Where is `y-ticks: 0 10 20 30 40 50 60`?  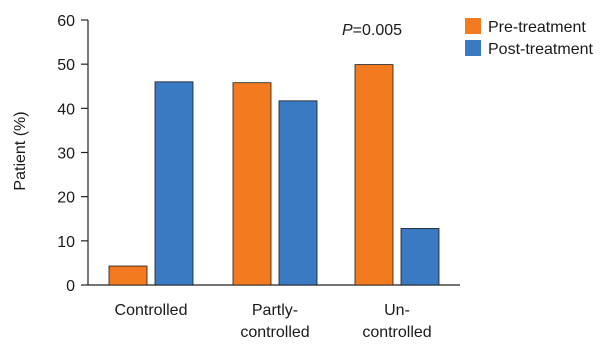
y-ticks: 0 10 20 30 40 50 60 is located at coordinates (72, 154).